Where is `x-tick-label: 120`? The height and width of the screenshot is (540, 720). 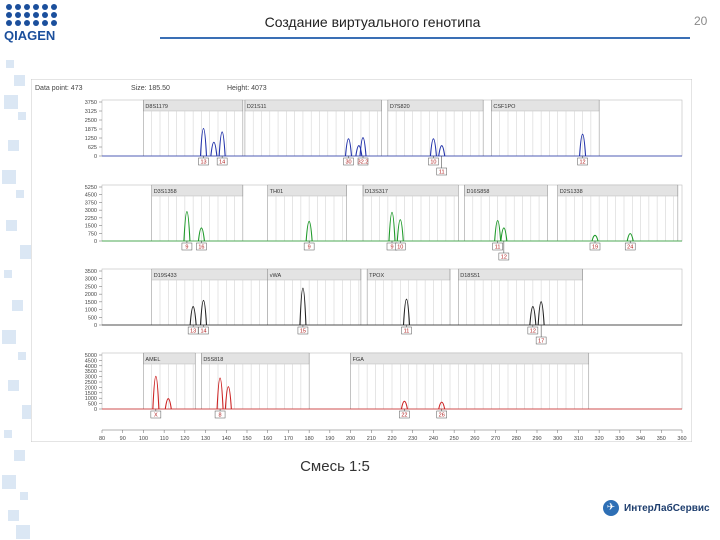 x-tick-label: 120 is located at coordinates (184, 439).